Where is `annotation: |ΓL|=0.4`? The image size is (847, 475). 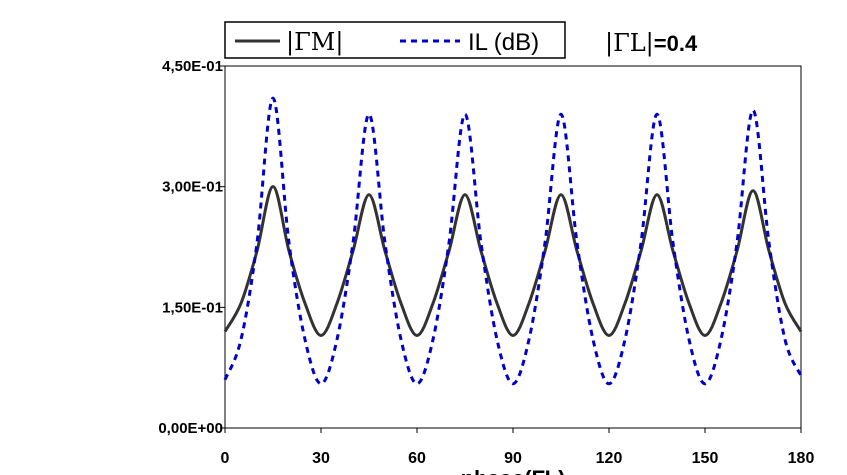 annotation: |ΓL|=0.4 is located at coordinates (651, 43).